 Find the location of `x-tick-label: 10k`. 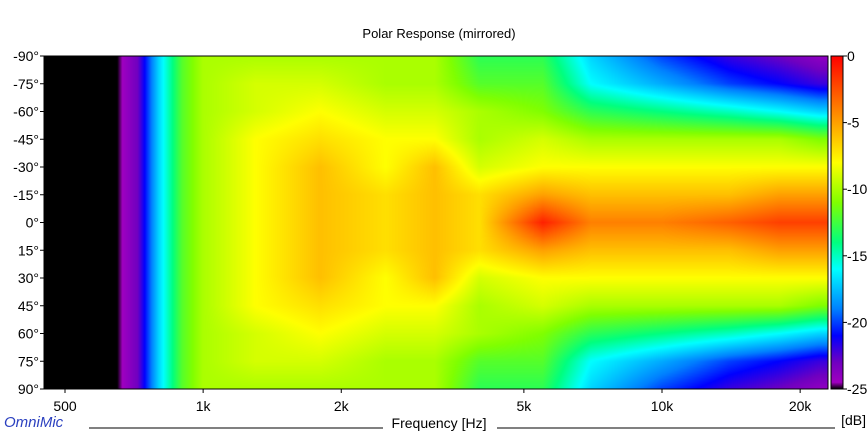

x-tick-label: 10k is located at coordinates (663, 406).